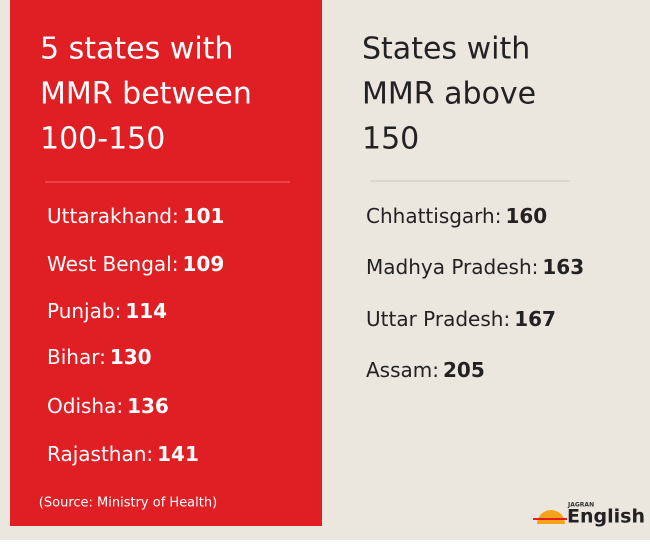  Describe the element at coordinates (204, 216) in the screenshot. I see `item-value: 101` at that location.